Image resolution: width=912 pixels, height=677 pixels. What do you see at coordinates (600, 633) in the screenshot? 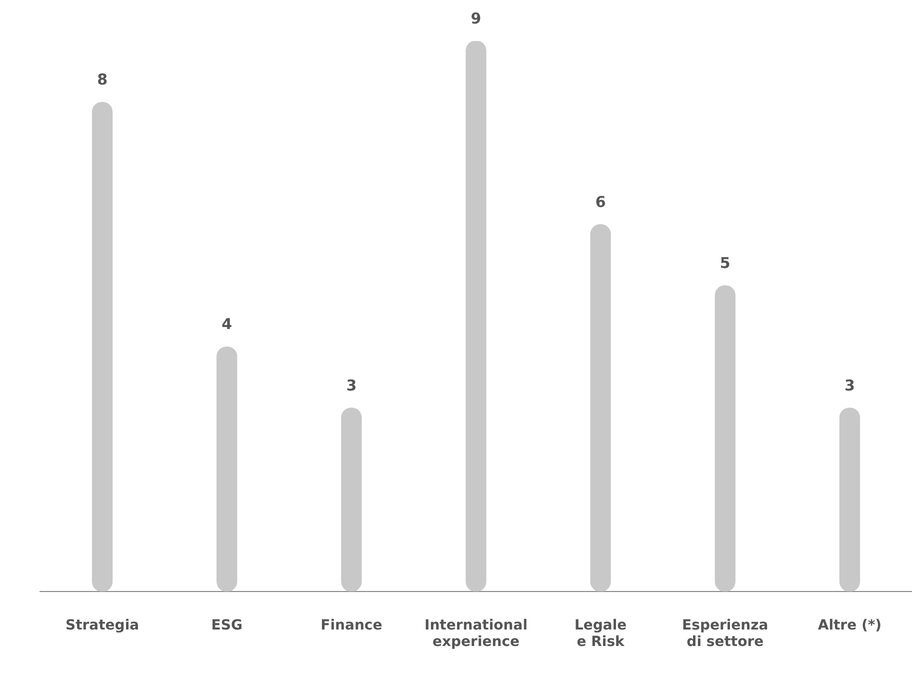
I see `x-tick-label: Legale e Risk` at bounding box center [600, 633].